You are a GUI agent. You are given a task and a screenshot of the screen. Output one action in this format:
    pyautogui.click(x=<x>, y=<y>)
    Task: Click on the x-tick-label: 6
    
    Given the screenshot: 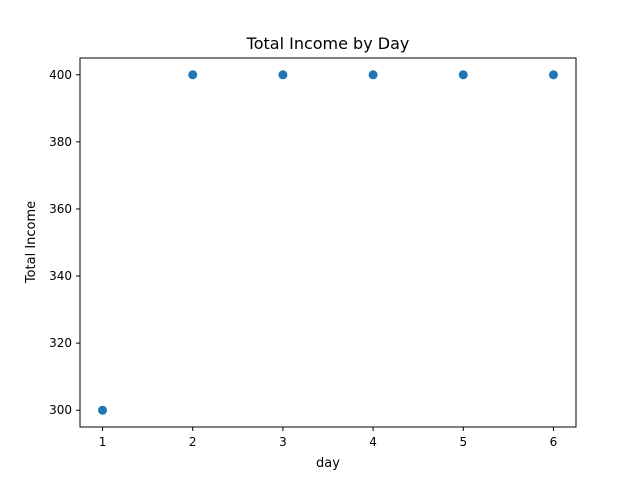 What is the action you would take?
    pyautogui.click(x=554, y=442)
    